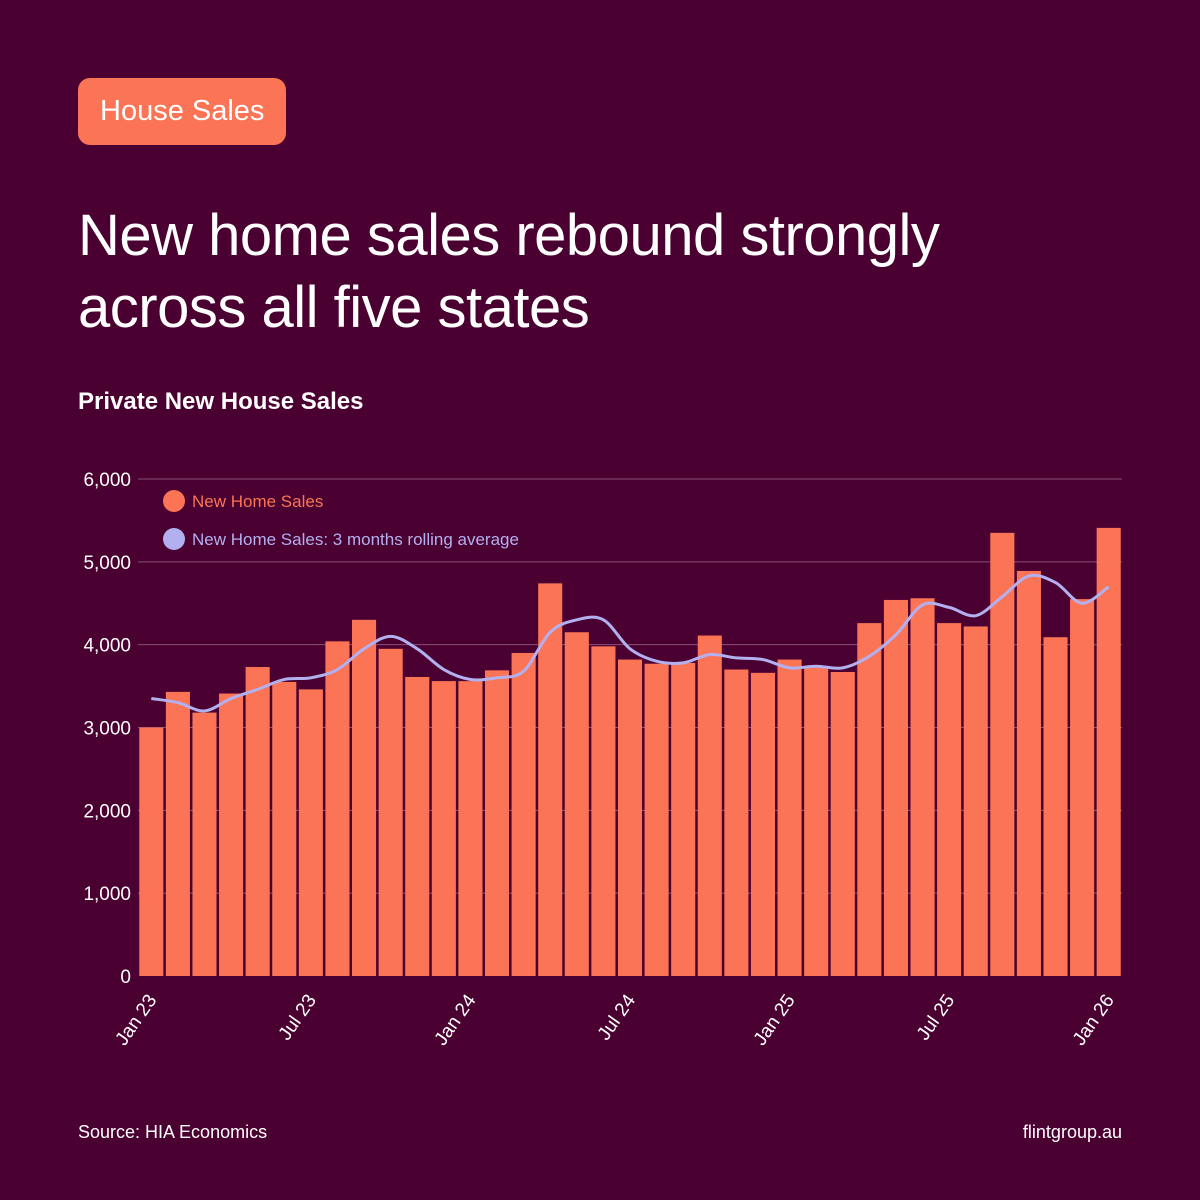 The image size is (1200, 1200). Describe the element at coordinates (1094, 1020) in the screenshot. I see `x-tick-label: Jan 26` at that location.